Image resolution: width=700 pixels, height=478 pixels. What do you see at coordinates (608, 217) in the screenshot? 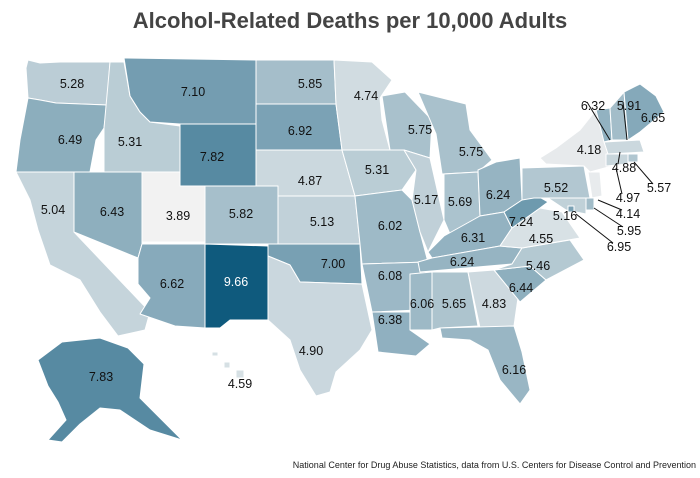
I see `leader-line-delaware` at bounding box center [608, 217].